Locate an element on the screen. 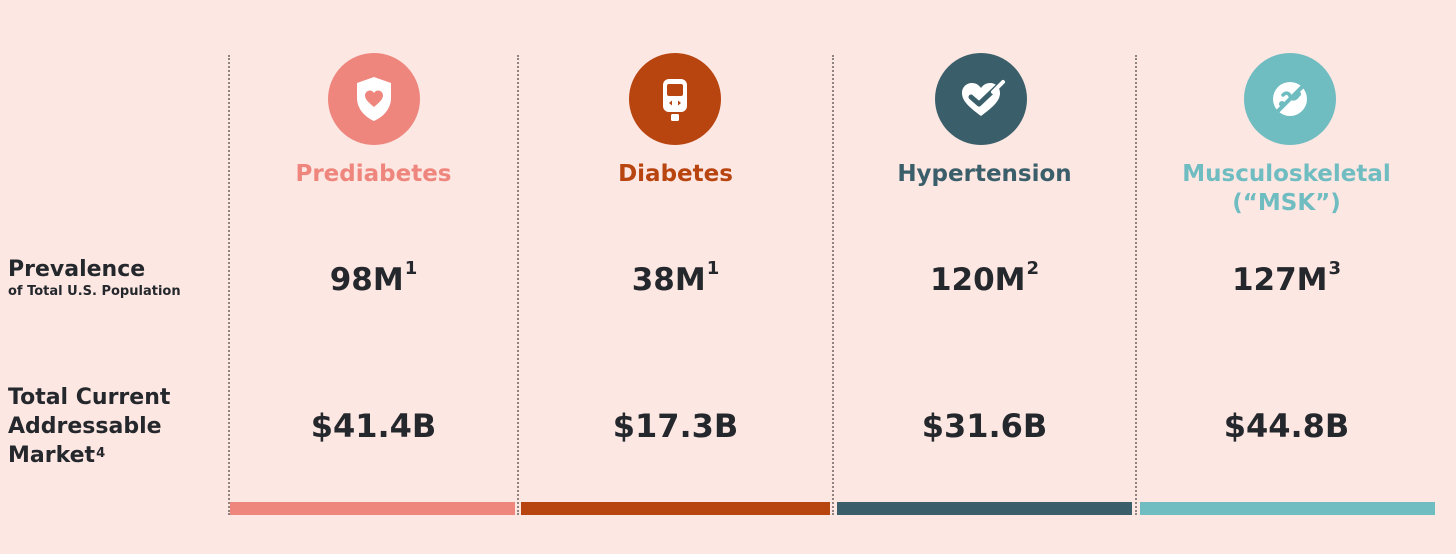 Image resolution: width=1456 pixels, height=554 pixels. column-title: Prediabetes is located at coordinates (373, 174).